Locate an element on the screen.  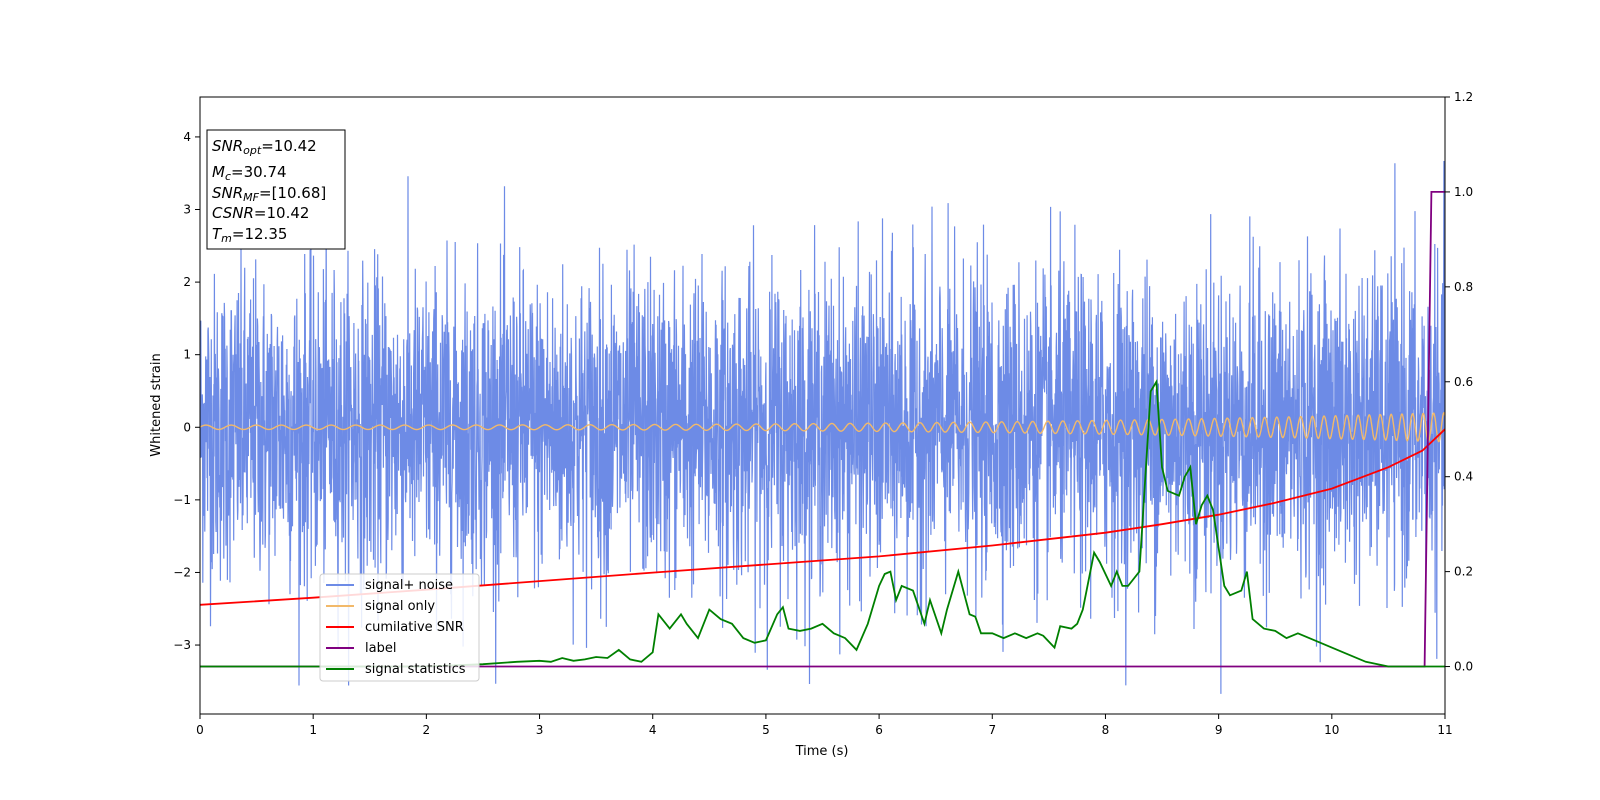
x-tick-label: 4 is located at coordinates (653, 730).